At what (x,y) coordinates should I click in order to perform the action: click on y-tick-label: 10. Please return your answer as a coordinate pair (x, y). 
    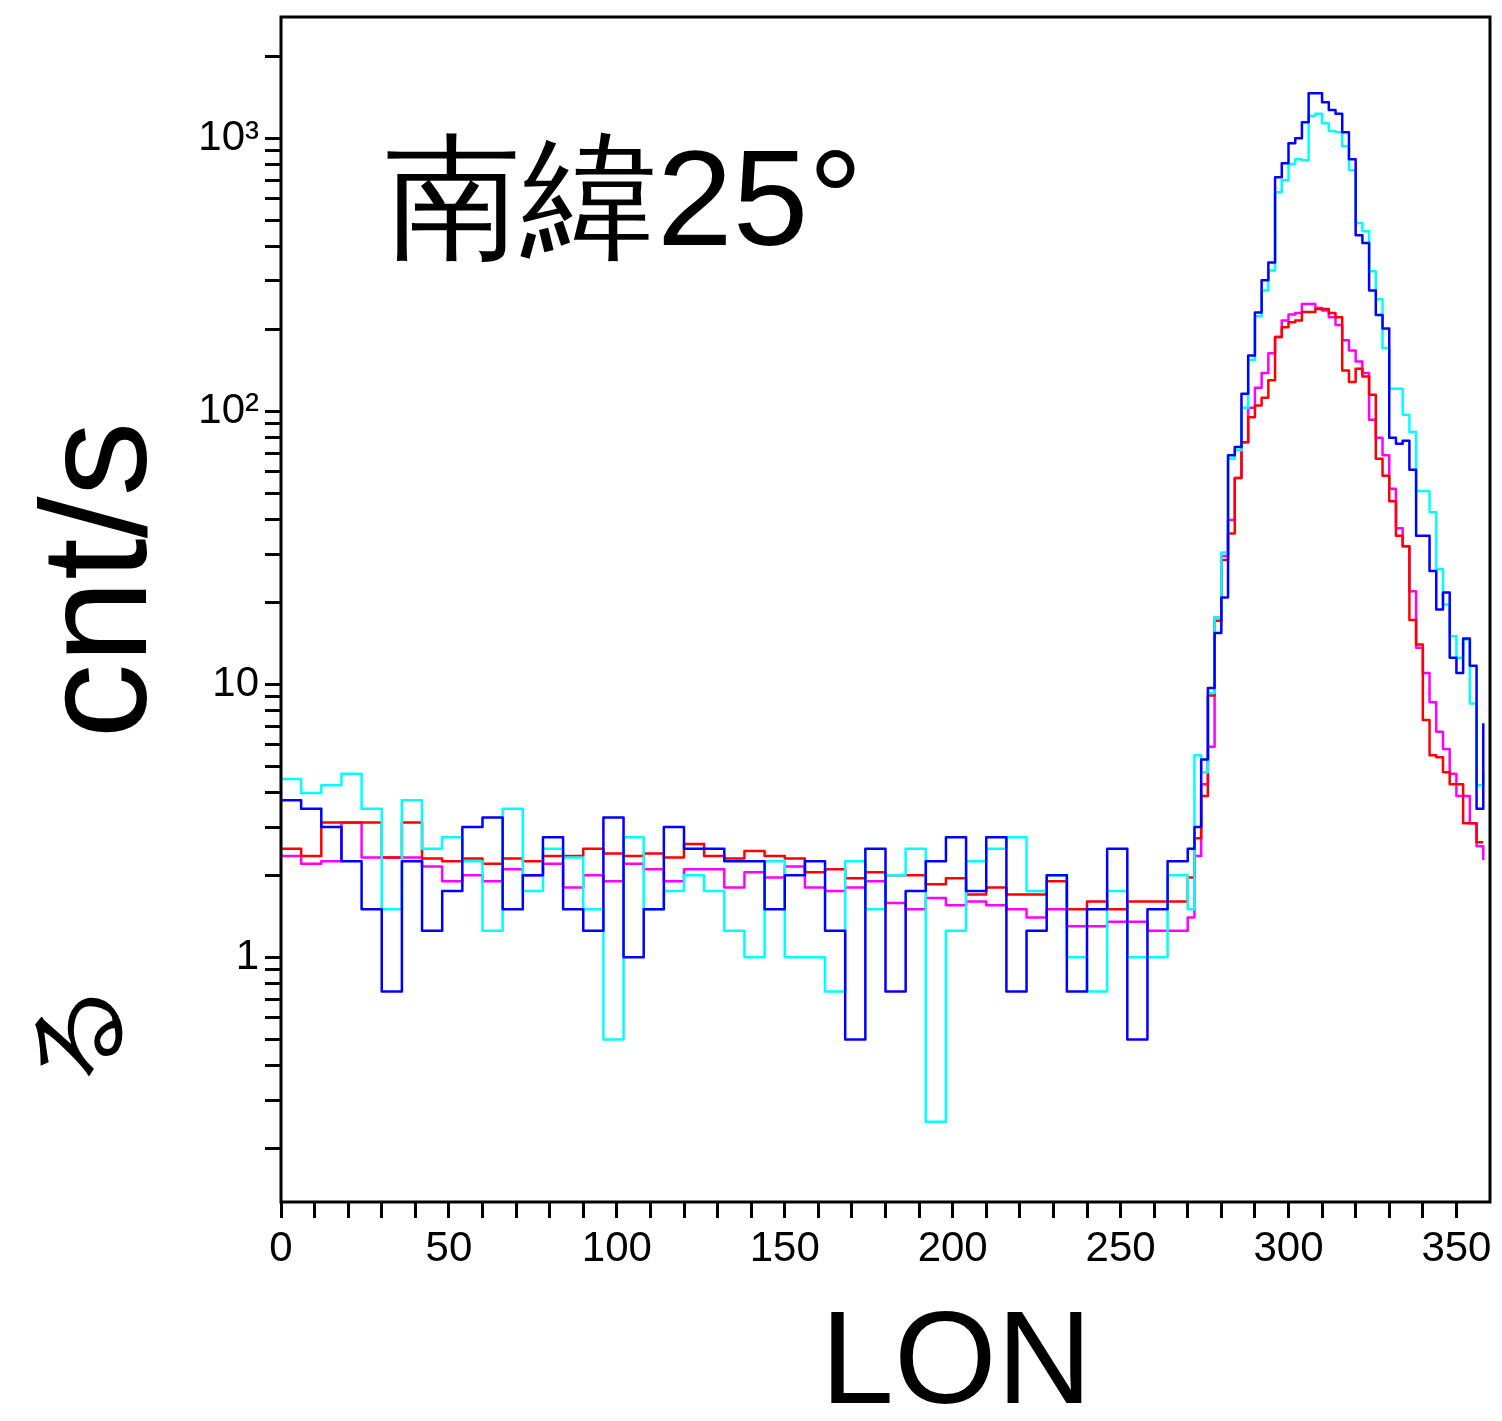
    Looking at the image, I should click on (235, 681).